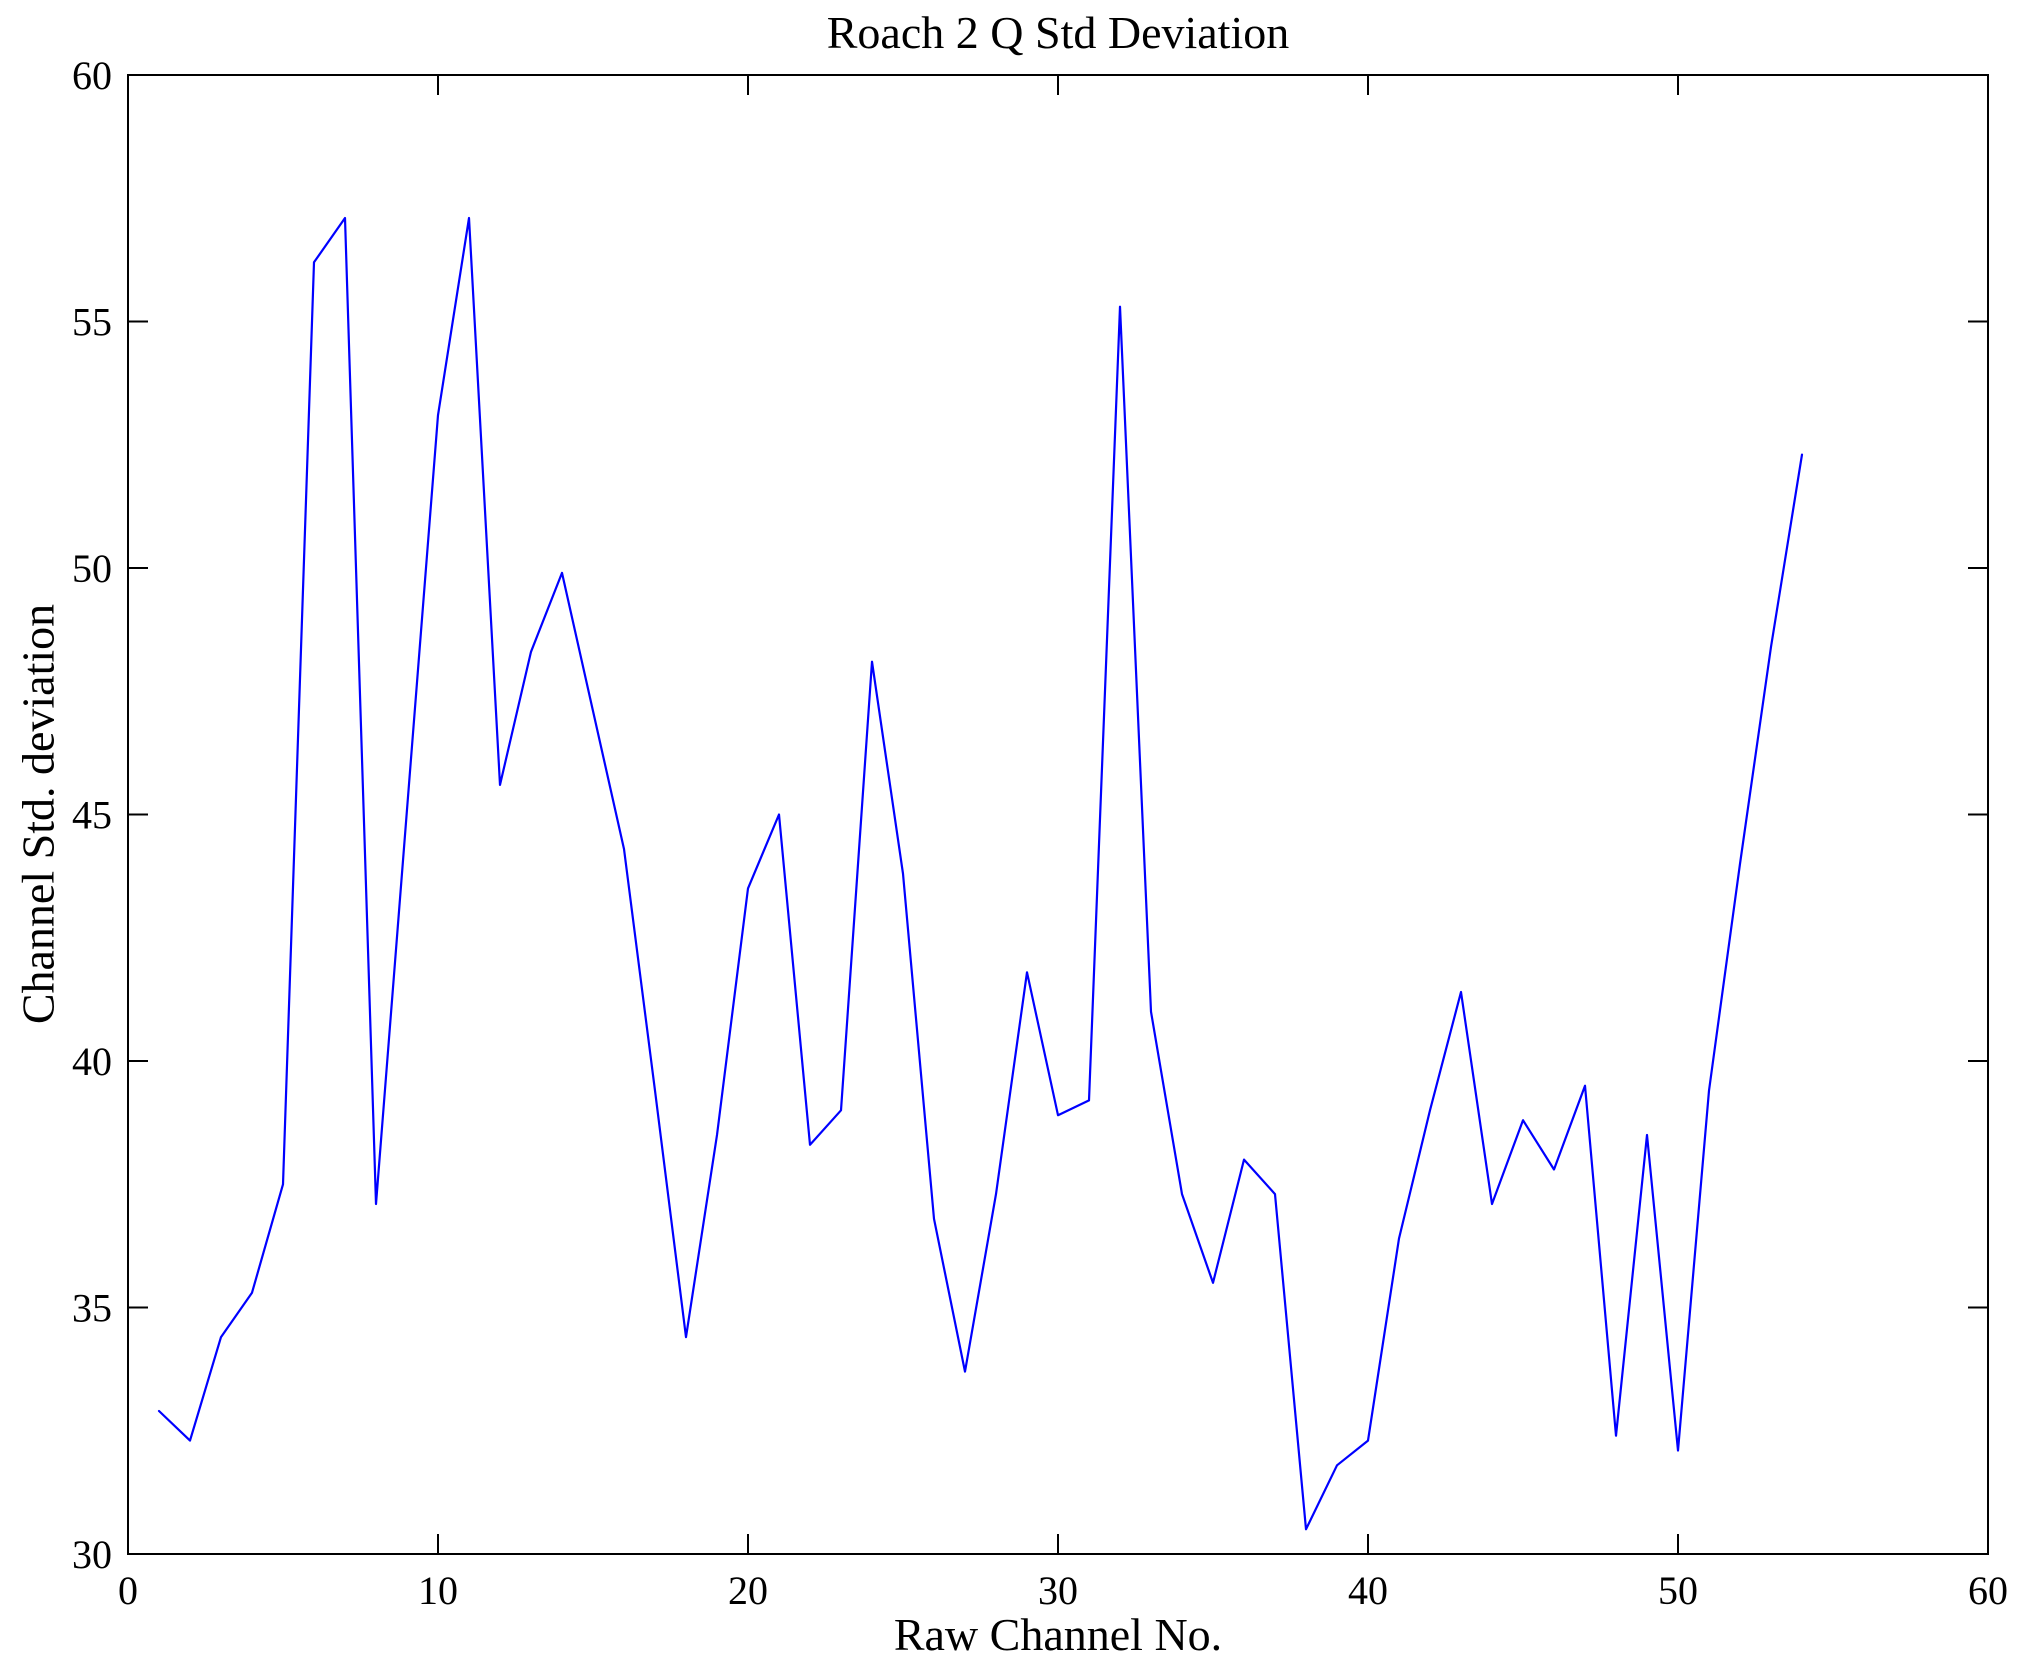 The width and height of the screenshot is (2025, 1671). Describe the element at coordinates (128, 1590) in the screenshot. I see `x-tick-label: 0` at that location.